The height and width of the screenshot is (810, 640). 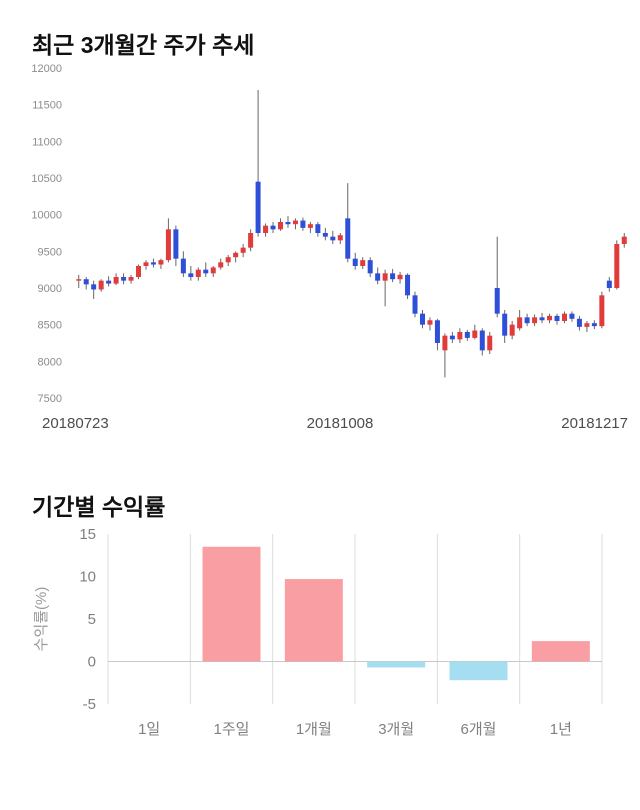 What do you see at coordinates (87, 534) in the screenshot?
I see `returns-y-tick-label: 15` at bounding box center [87, 534].